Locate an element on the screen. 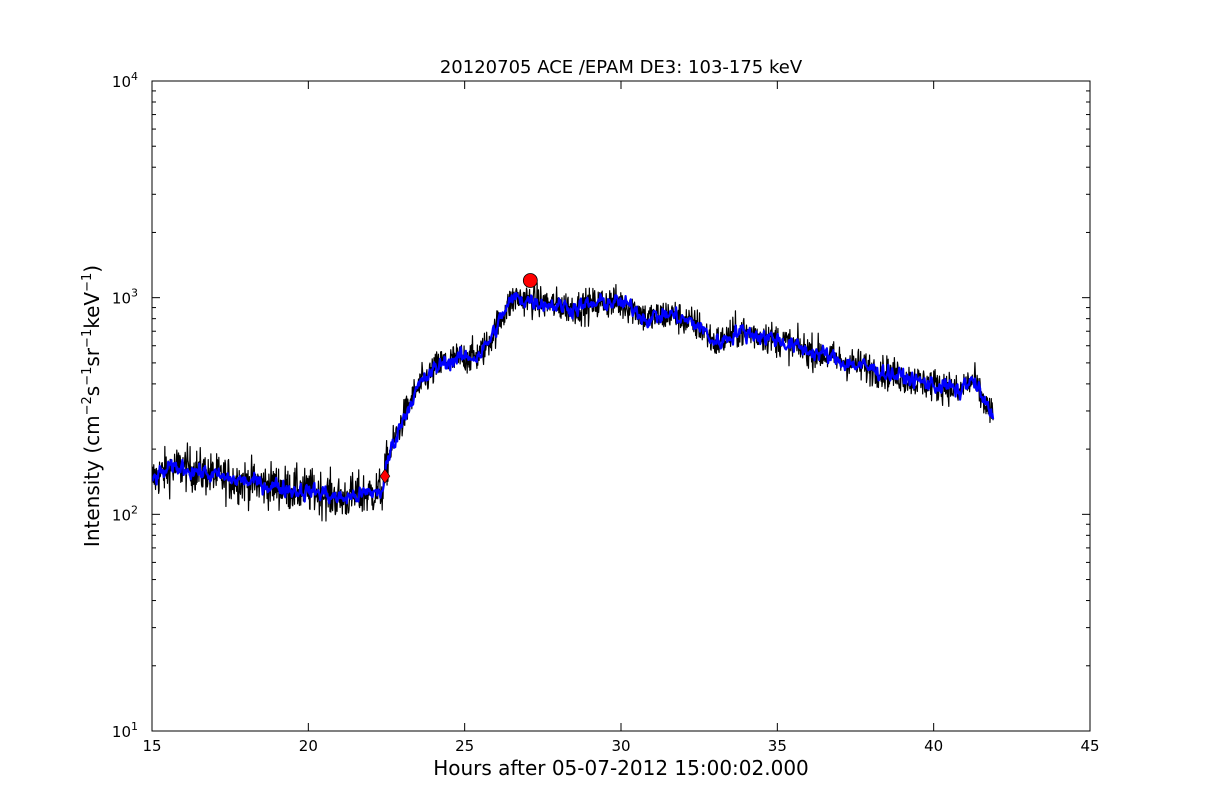  x-tick-label: 45 is located at coordinates (1089, 746).